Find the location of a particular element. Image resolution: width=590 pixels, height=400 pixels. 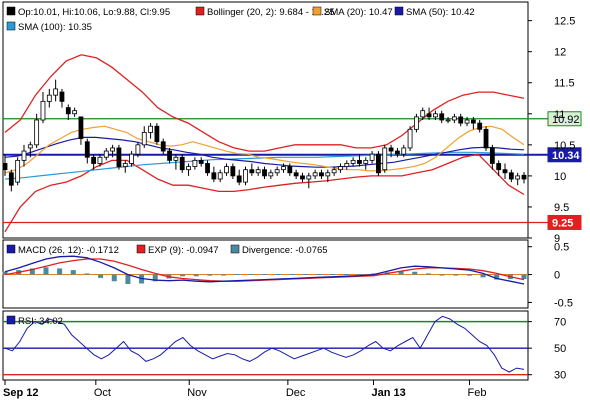

y-tick-label: 0 is located at coordinates (557, 276).